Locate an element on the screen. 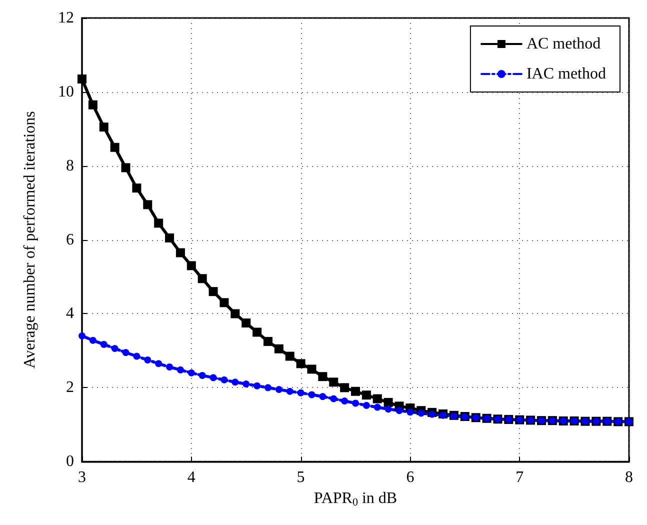 The image size is (647, 525). x-tick-label: 5 is located at coordinates (300, 477).